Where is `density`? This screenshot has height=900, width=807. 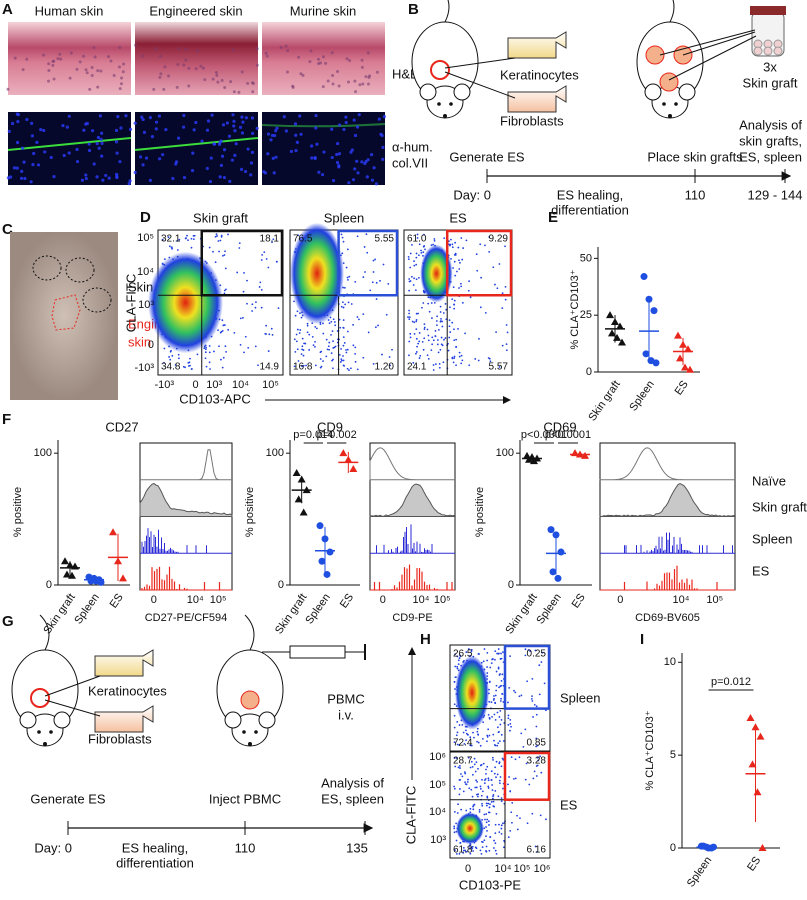 density is located at coordinates (470, 828).